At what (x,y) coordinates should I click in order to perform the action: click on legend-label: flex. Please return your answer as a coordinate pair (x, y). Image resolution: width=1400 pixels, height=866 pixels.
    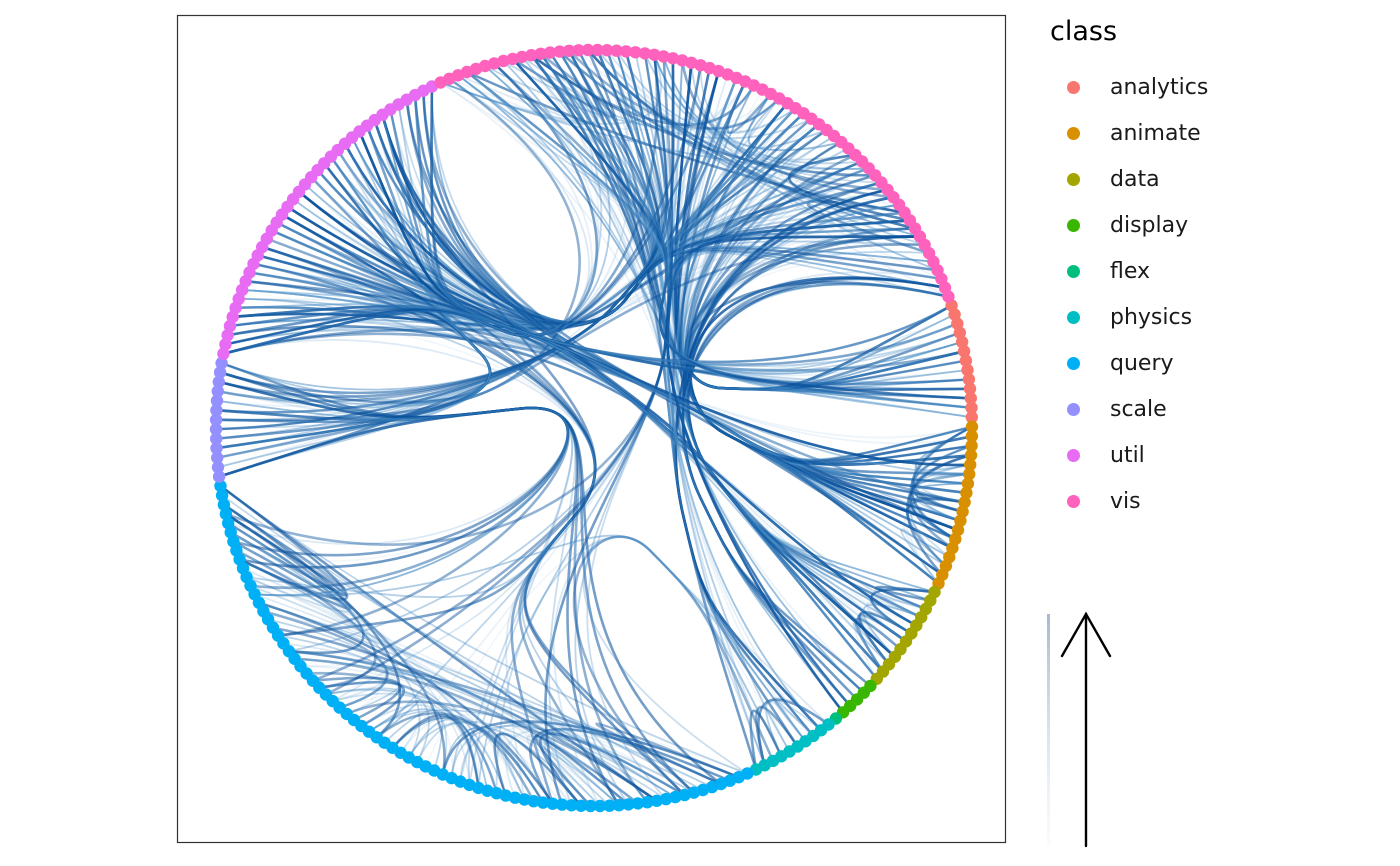
    Looking at the image, I should click on (1130, 271).